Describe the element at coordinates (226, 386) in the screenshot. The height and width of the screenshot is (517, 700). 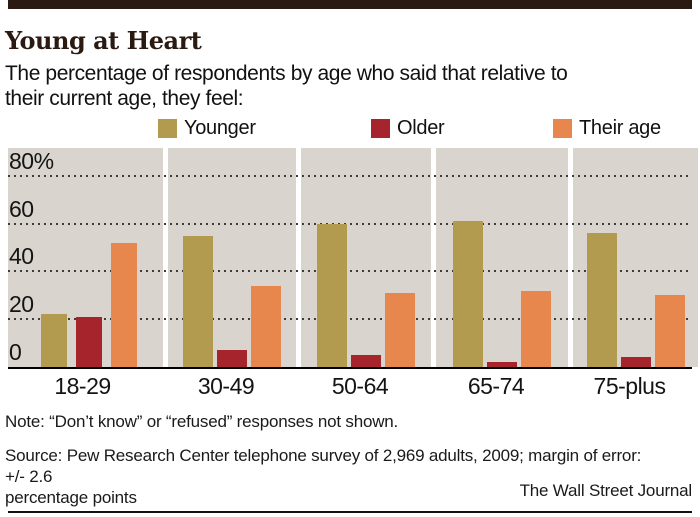
I see `x-label-30-49: 30-49` at that location.